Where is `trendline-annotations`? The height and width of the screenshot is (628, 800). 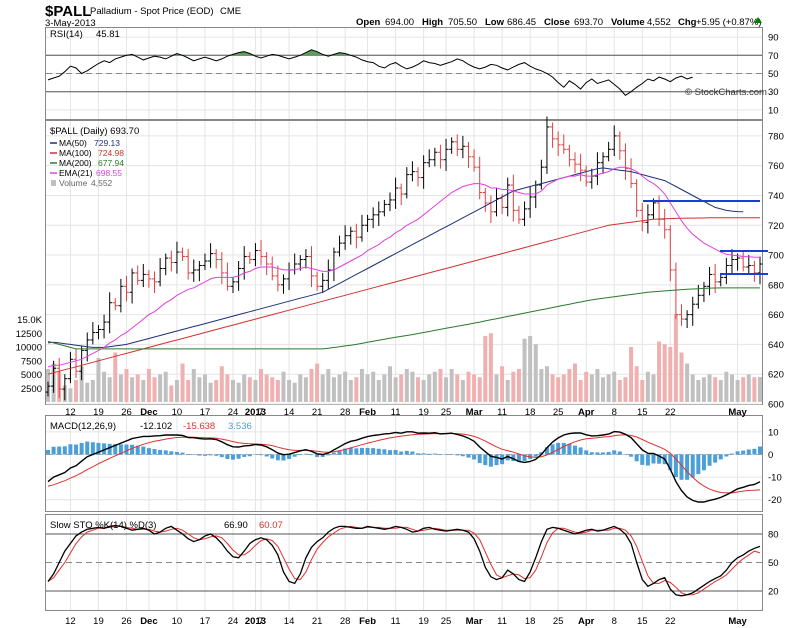 trendline-annotations is located at coordinates (705, 237).